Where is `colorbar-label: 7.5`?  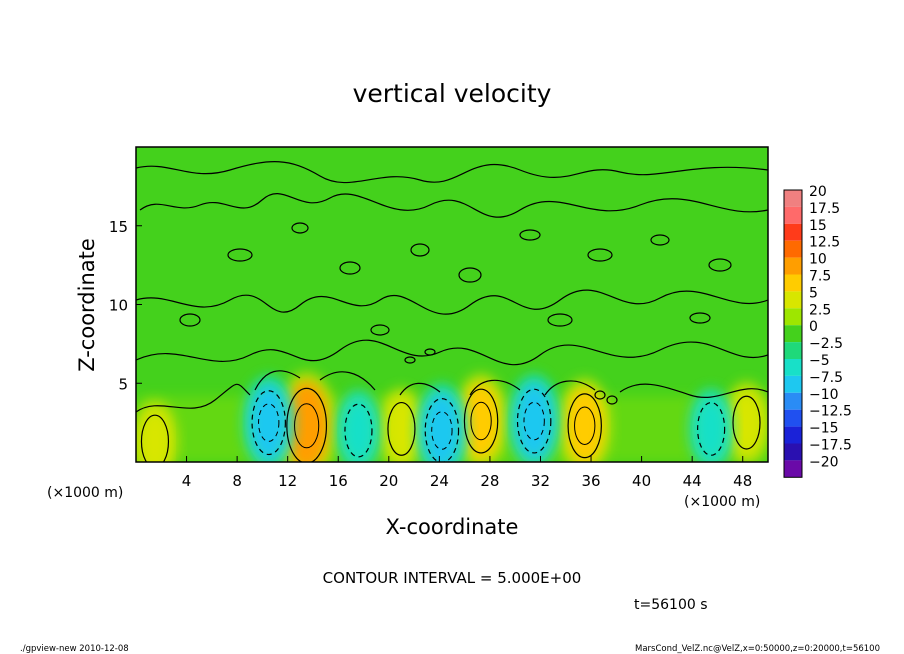 colorbar-label: 7.5 is located at coordinates (820, 277).